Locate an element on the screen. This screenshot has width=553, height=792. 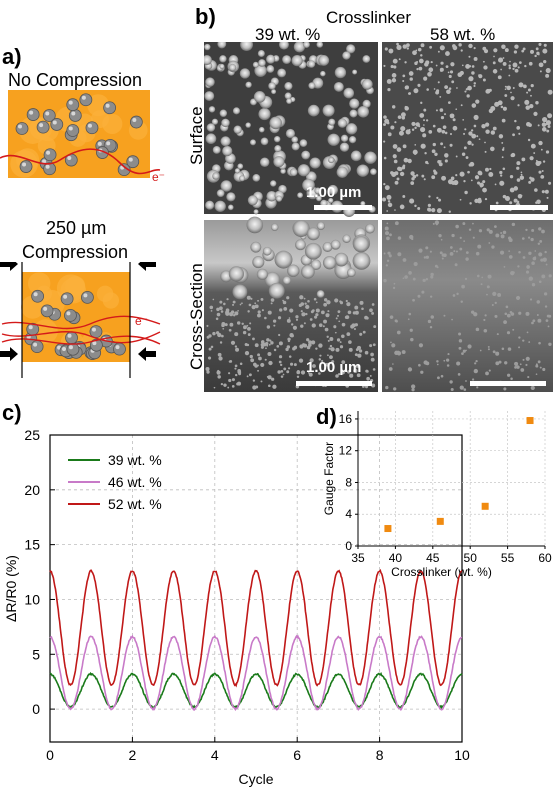
series-line is located at coordinates (256, 673).